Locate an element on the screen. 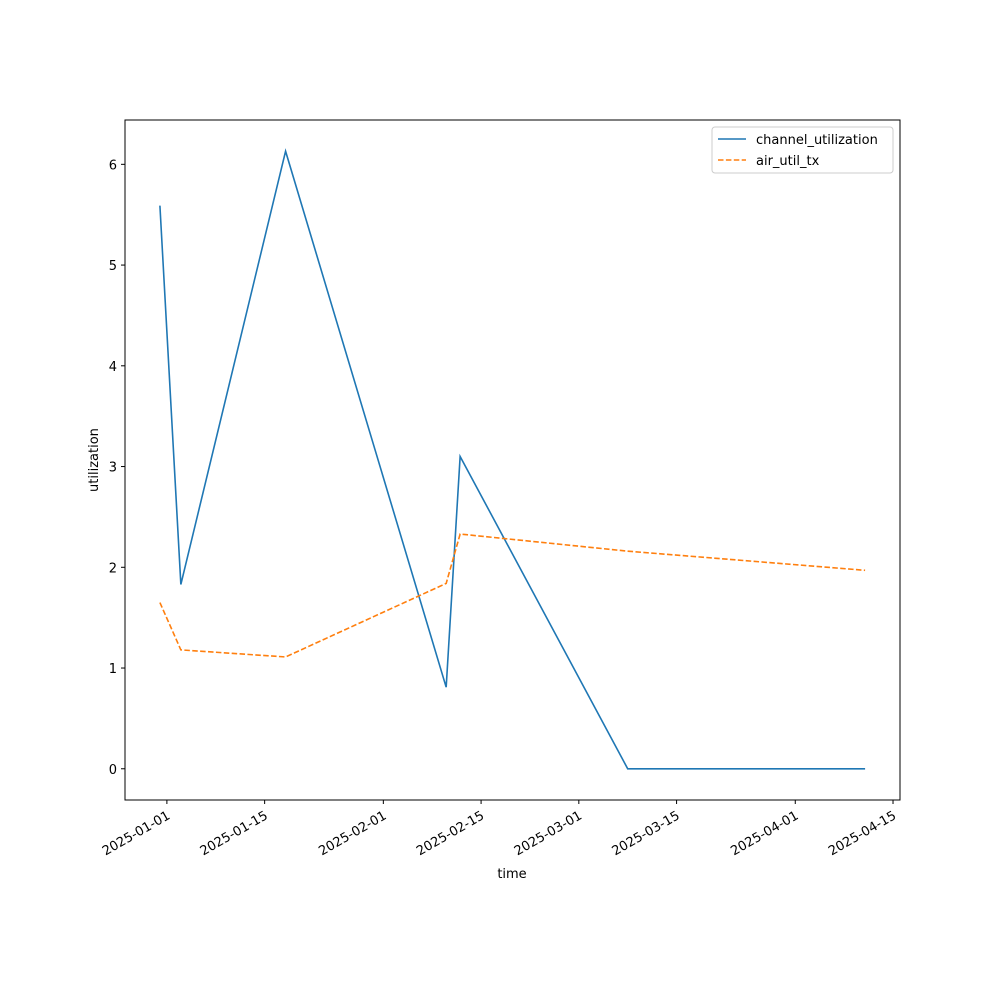 This screenshot has height=1004, width=1000. y-tick-label: 6 is located at coordinates (113, 165).